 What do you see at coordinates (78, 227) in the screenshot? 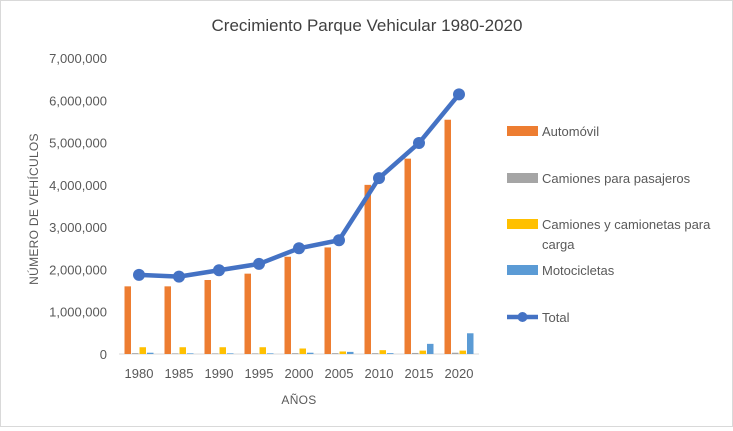
I see `y-tick-label: 3,000,000` at bounding box center [78, 227].